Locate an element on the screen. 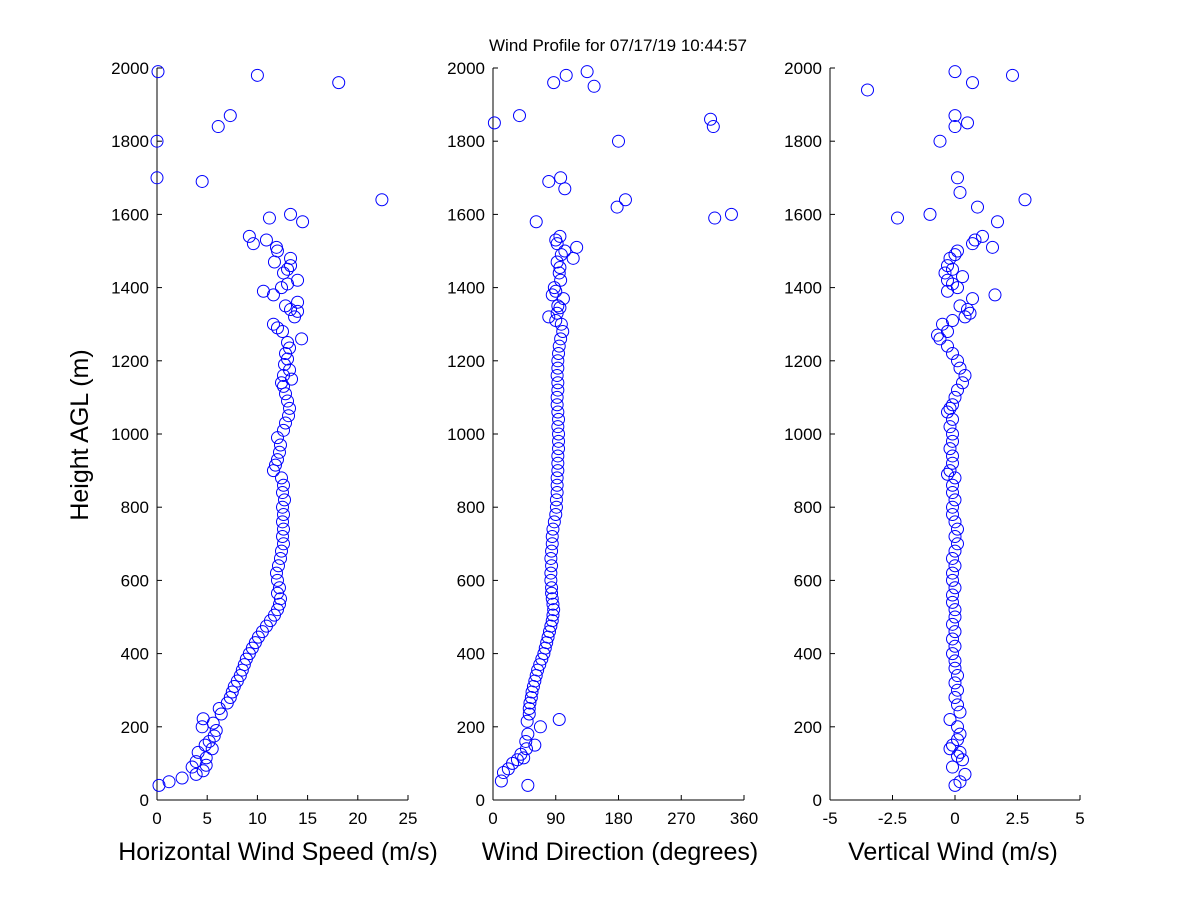  vertical-x-axis-label: Vertical Wind (m/s) is located at coordinates (953, 852).